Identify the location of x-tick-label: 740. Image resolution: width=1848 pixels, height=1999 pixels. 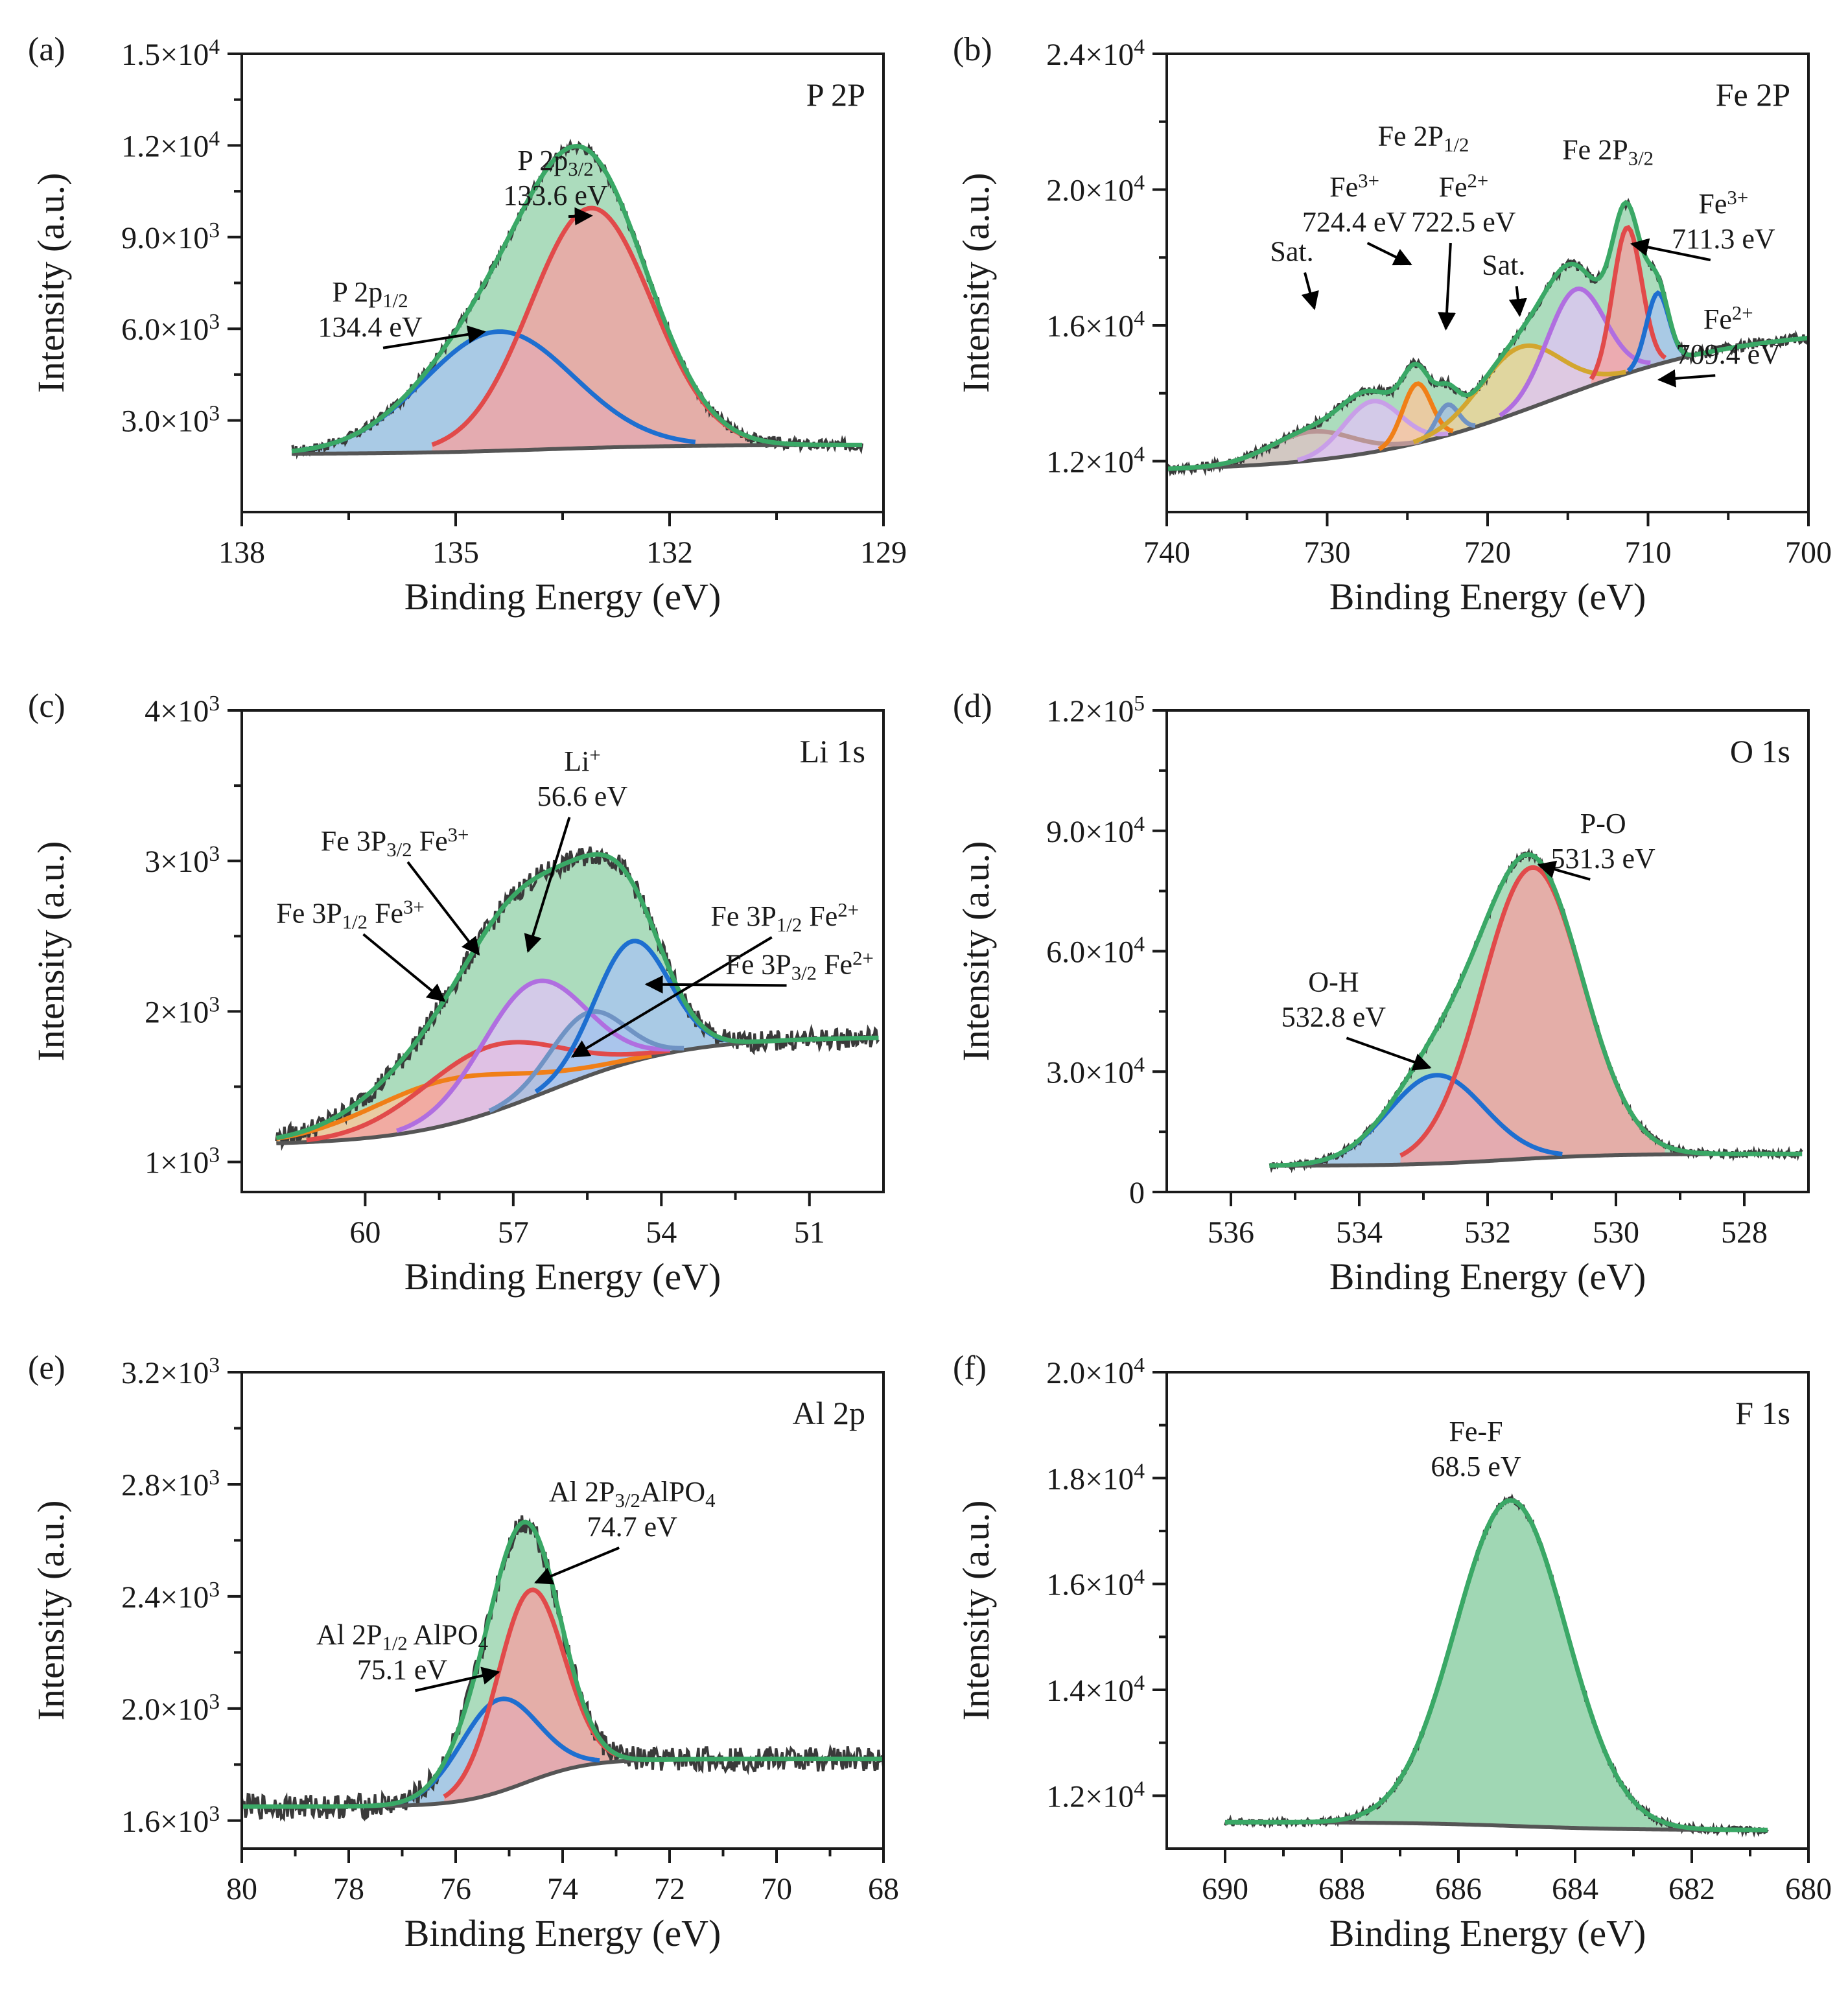
(1167, 552).